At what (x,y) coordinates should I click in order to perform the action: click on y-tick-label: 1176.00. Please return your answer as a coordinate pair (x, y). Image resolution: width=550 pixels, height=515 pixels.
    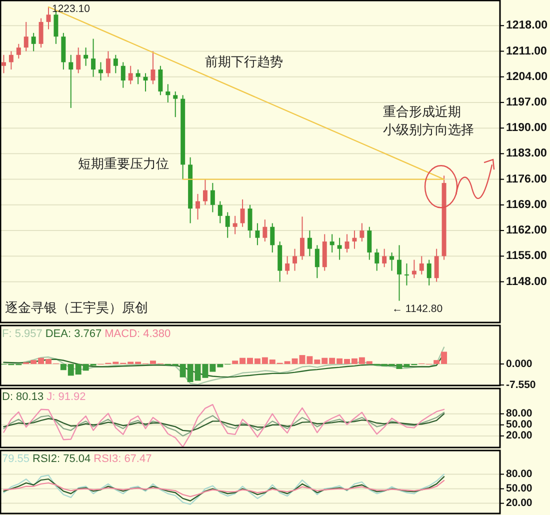
    Looking at the image, I should click on (526, 179).